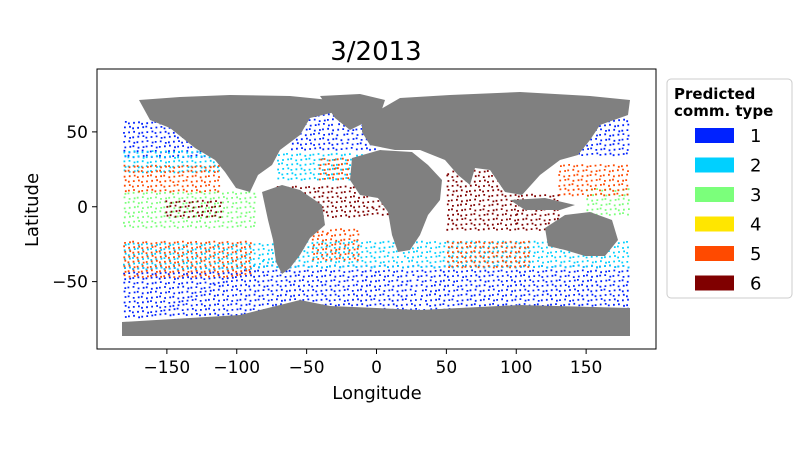 This screenshot has width=800, height=454. I want to click on x-tick-label: 50, so click(447, 368).